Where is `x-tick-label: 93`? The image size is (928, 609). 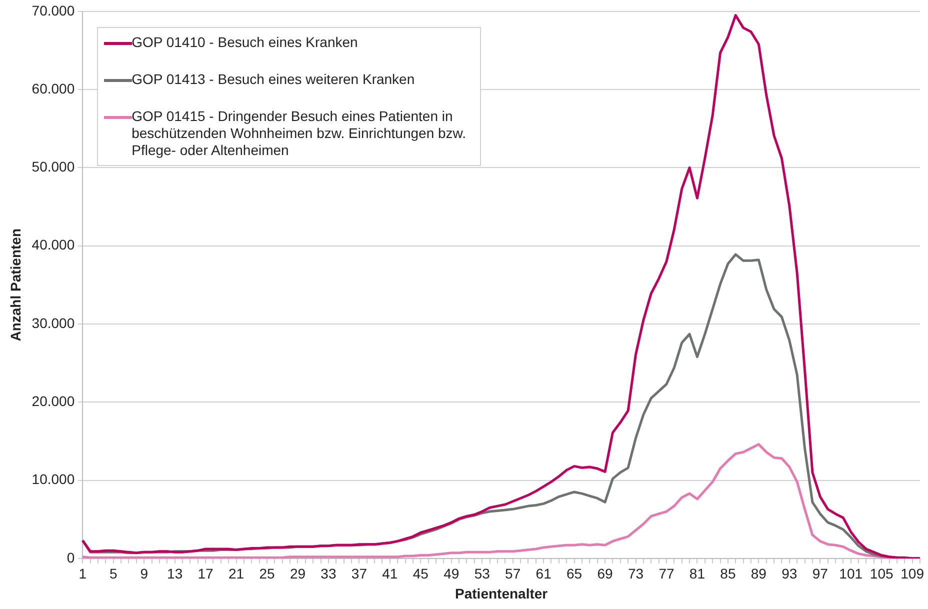
x-tick-label: 93 is located at coordinates (790, 574).